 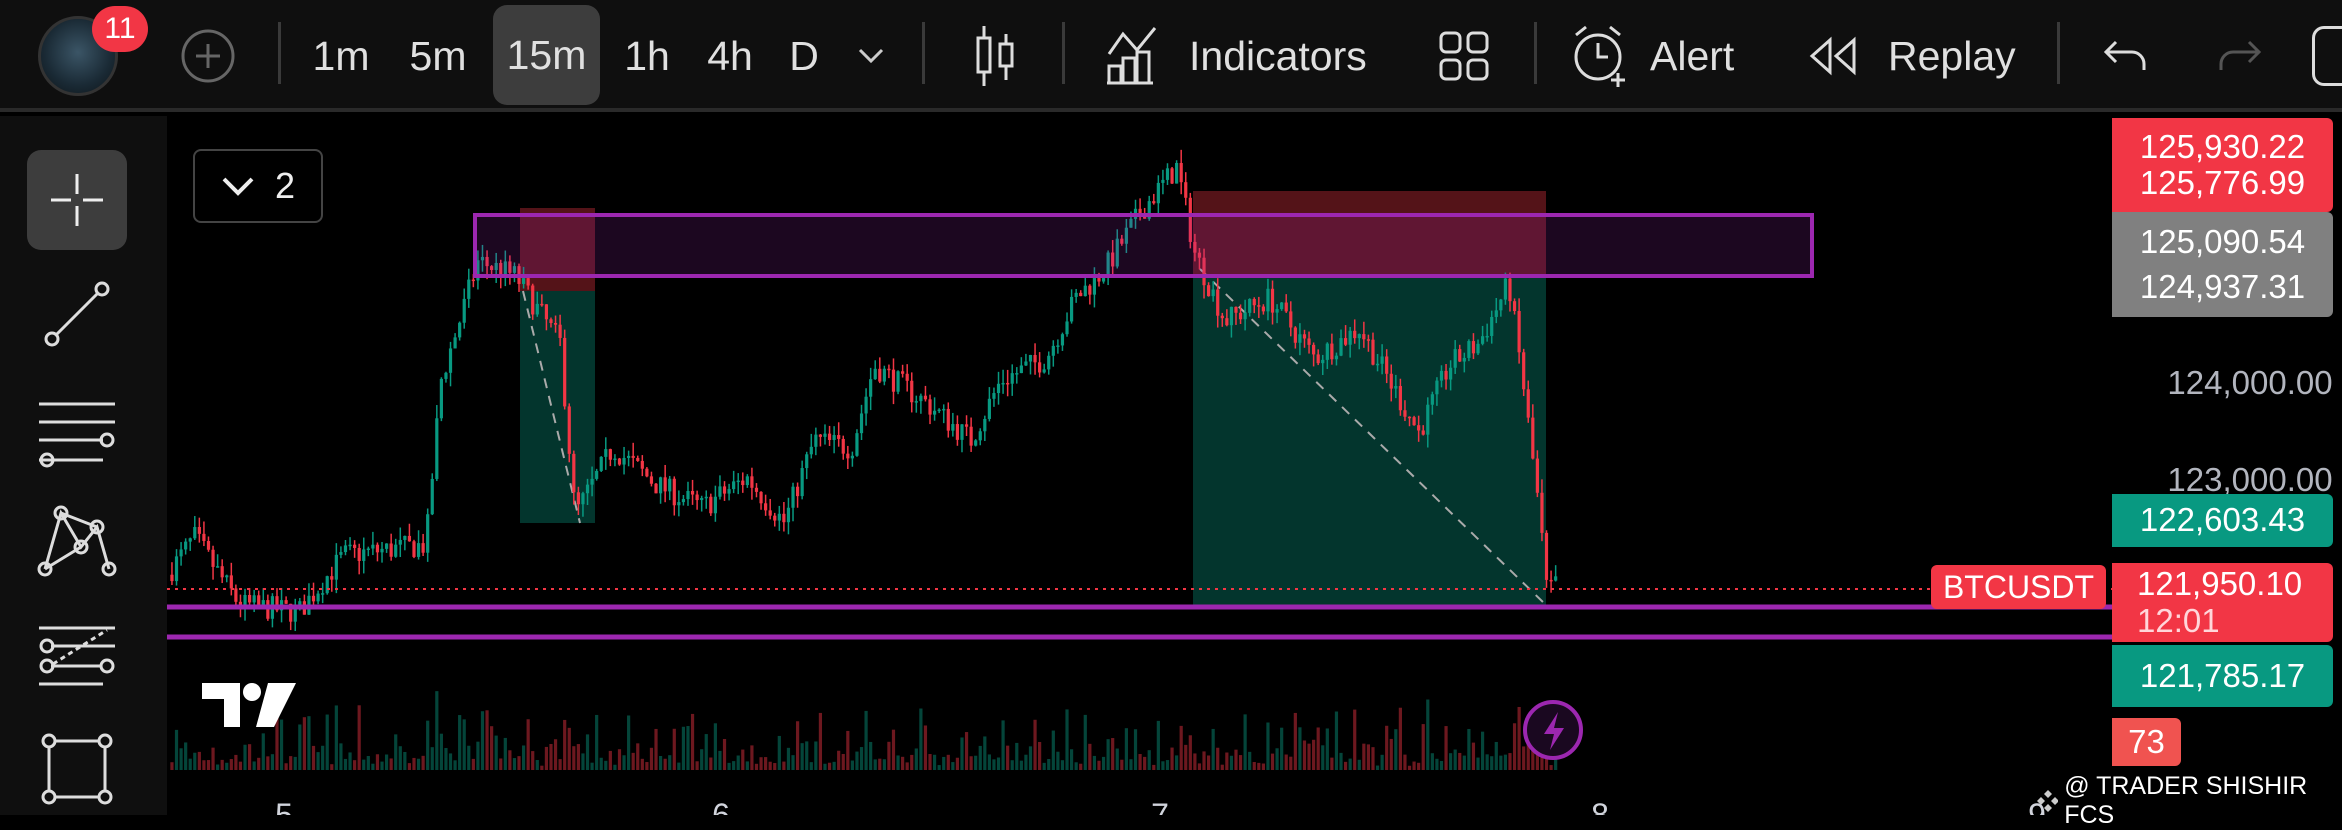 I want to click on trend-line-tool, so click(x=77, y=314).